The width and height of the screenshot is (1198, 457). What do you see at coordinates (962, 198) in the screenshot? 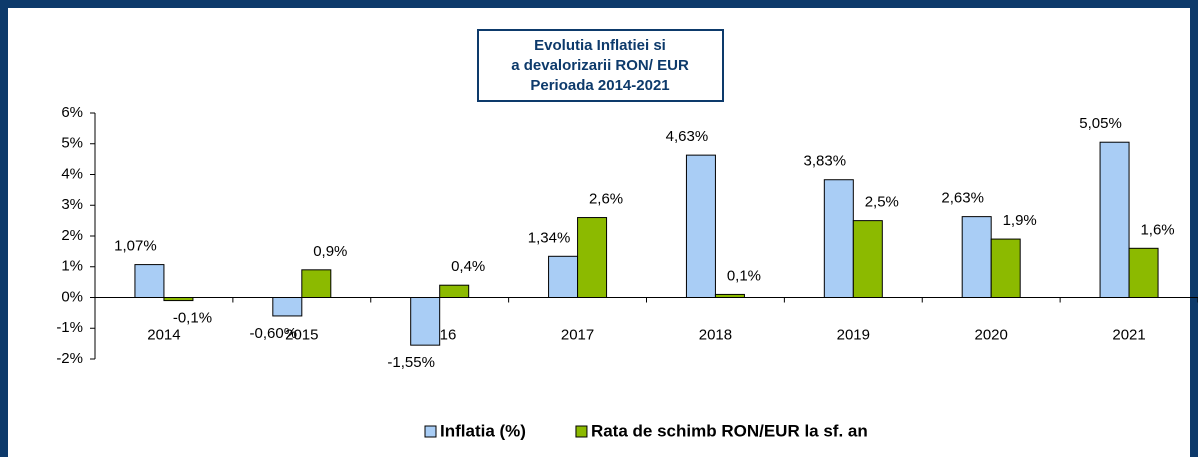
I see `data-label: 2,63%` at bounding box center [962, 198].